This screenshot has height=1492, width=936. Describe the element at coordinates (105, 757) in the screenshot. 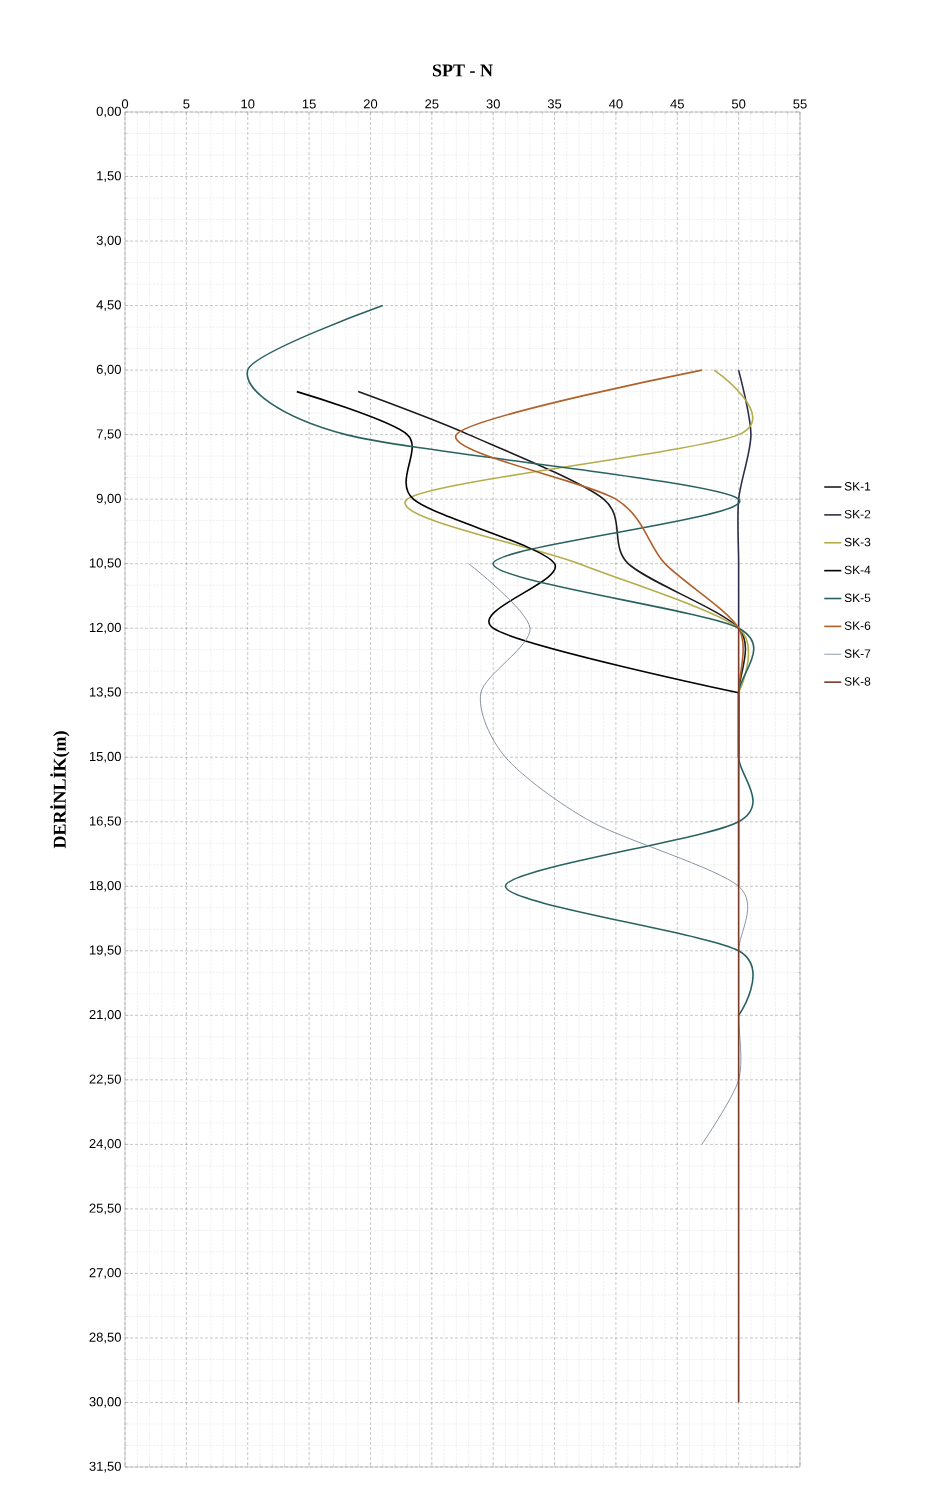

I see `y-tick-label: 15,00` at that location.